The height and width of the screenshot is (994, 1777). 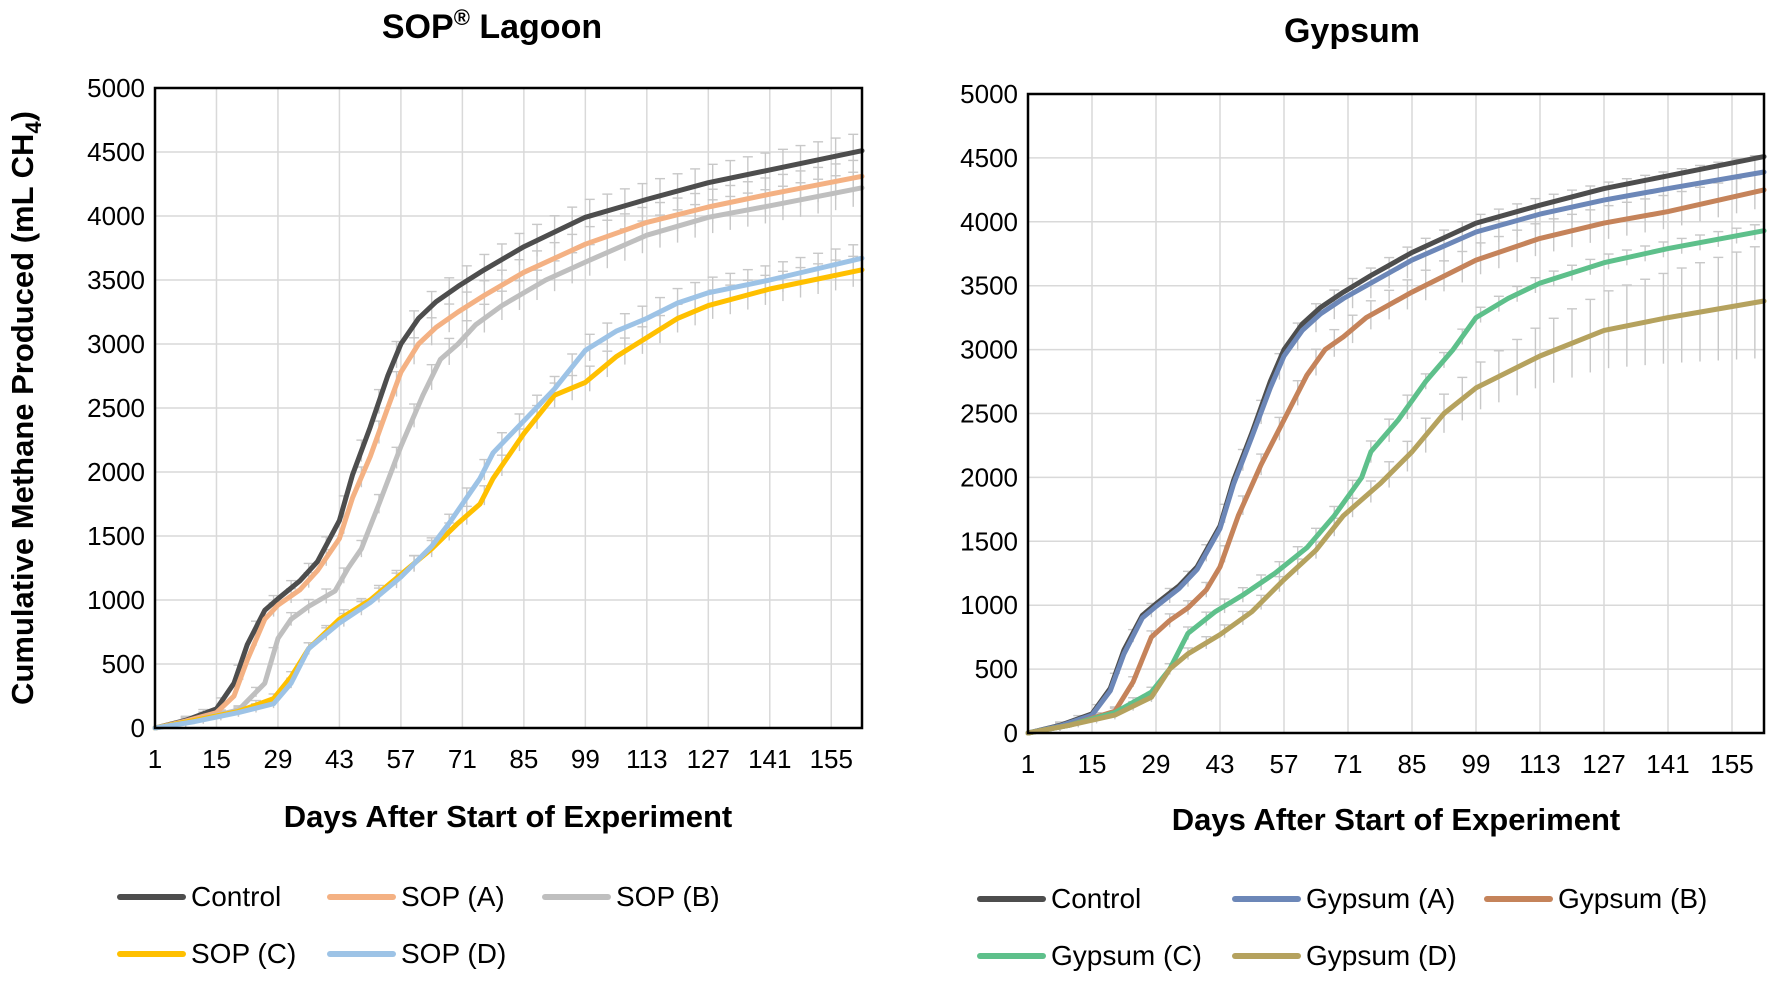 I want to click on legend-label: SOP (D), so click(x=453, y=953).